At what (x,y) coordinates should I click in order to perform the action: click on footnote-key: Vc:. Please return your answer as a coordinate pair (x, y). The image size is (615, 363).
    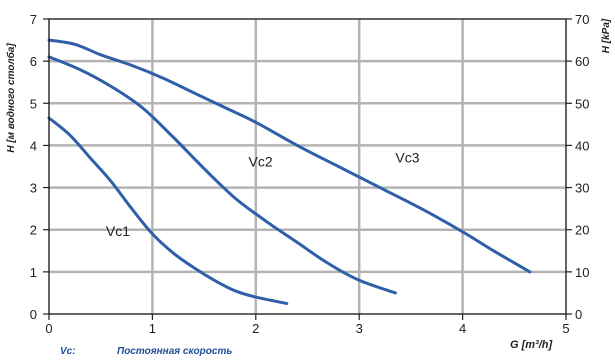
    Looking at the image, I should click on (68, 351).